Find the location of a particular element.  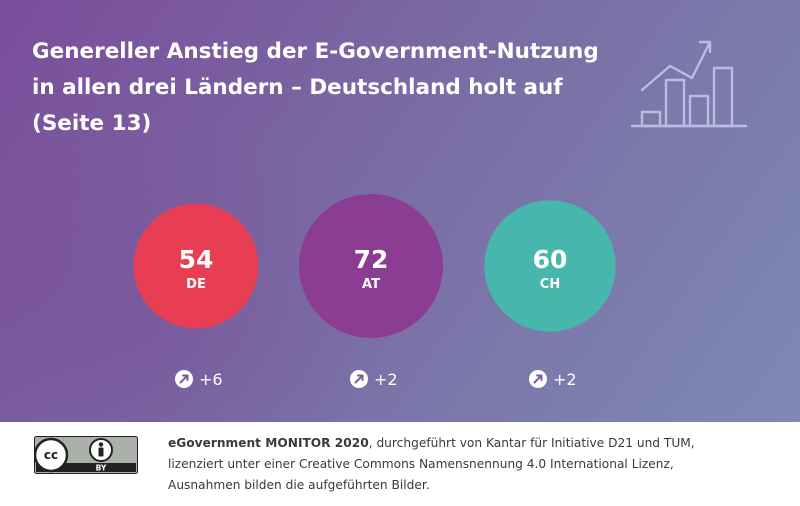

category-label-de: DE is located at coordinates (196, 284).